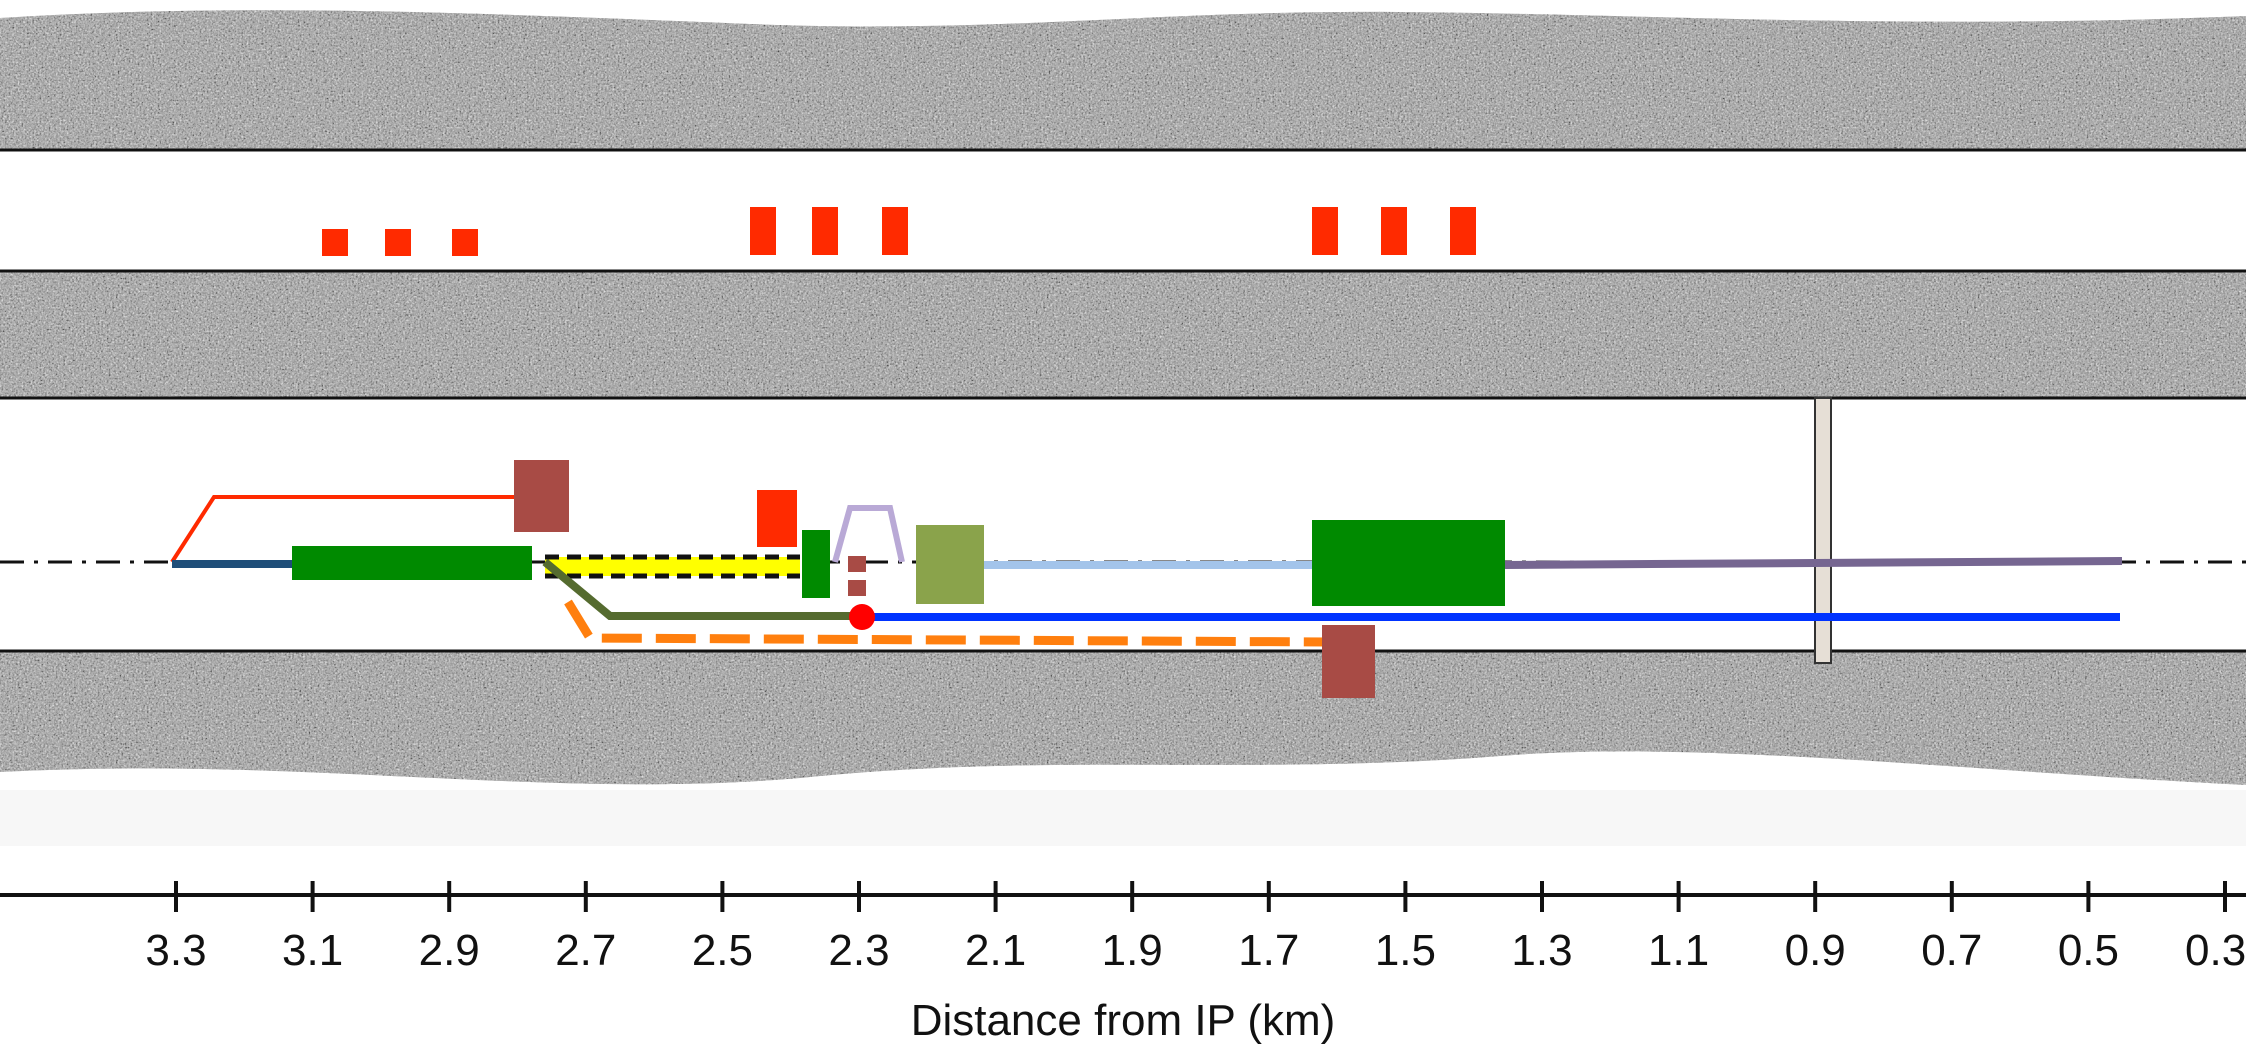 Image resolution: width=2246 pixels, height=1053 pixels. I want to click on purple-line, so click(1813, 563).